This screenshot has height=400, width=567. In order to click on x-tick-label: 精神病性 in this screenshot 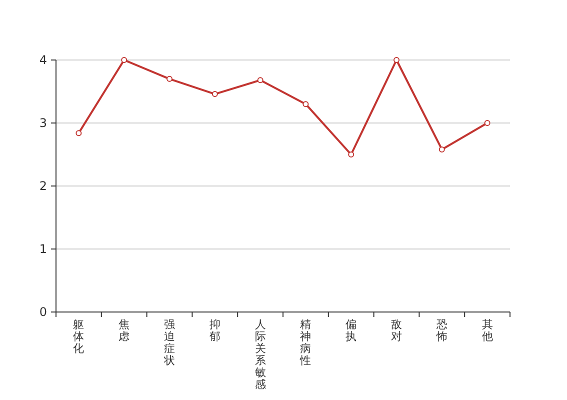, I will do `click(305, 342)`.